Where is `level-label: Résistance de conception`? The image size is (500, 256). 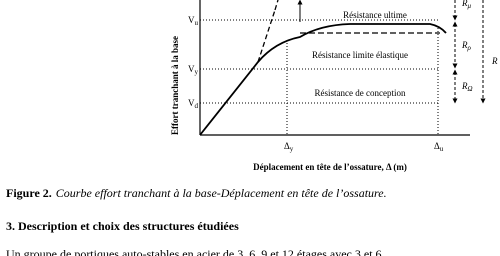
level-label: Résistance de conception is located at coordinates (360, 93).